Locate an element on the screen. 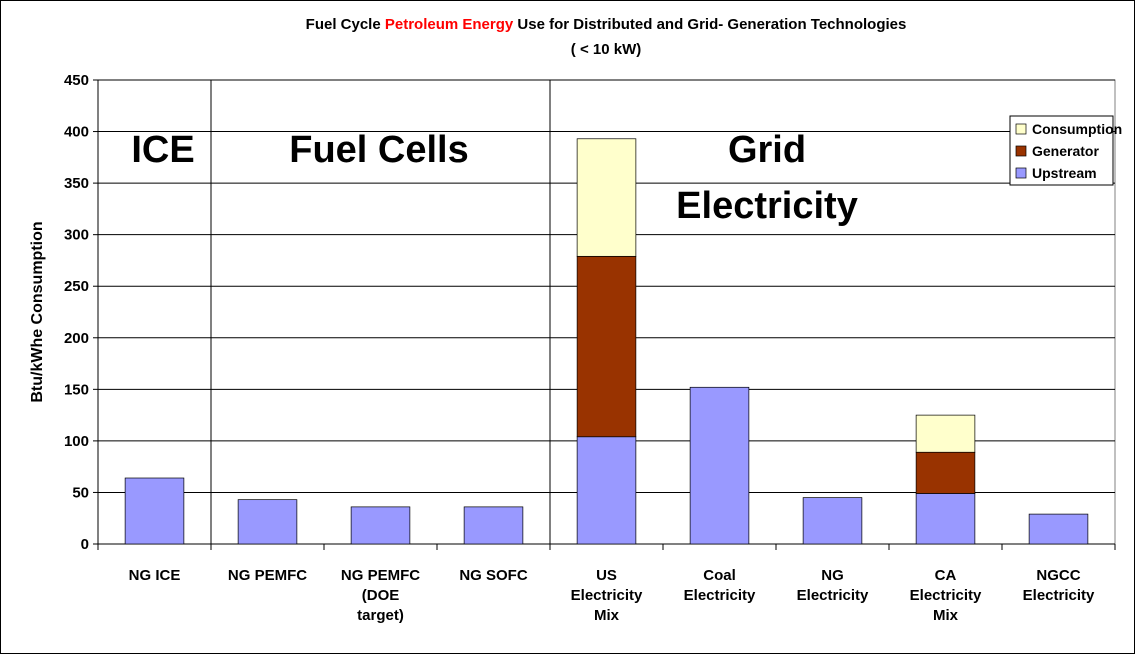 This screenshot has width=1135, height=659. x-tick-label: US is located at coordinates (606, 575).